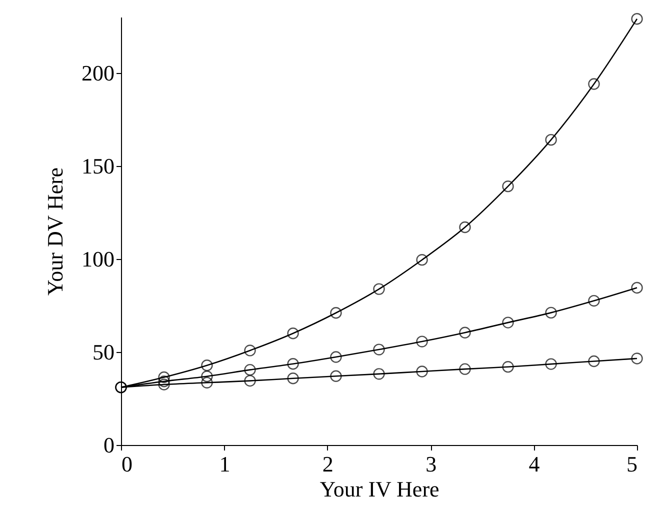  I want to click on x-tick-label: 4, so click(534, 464).